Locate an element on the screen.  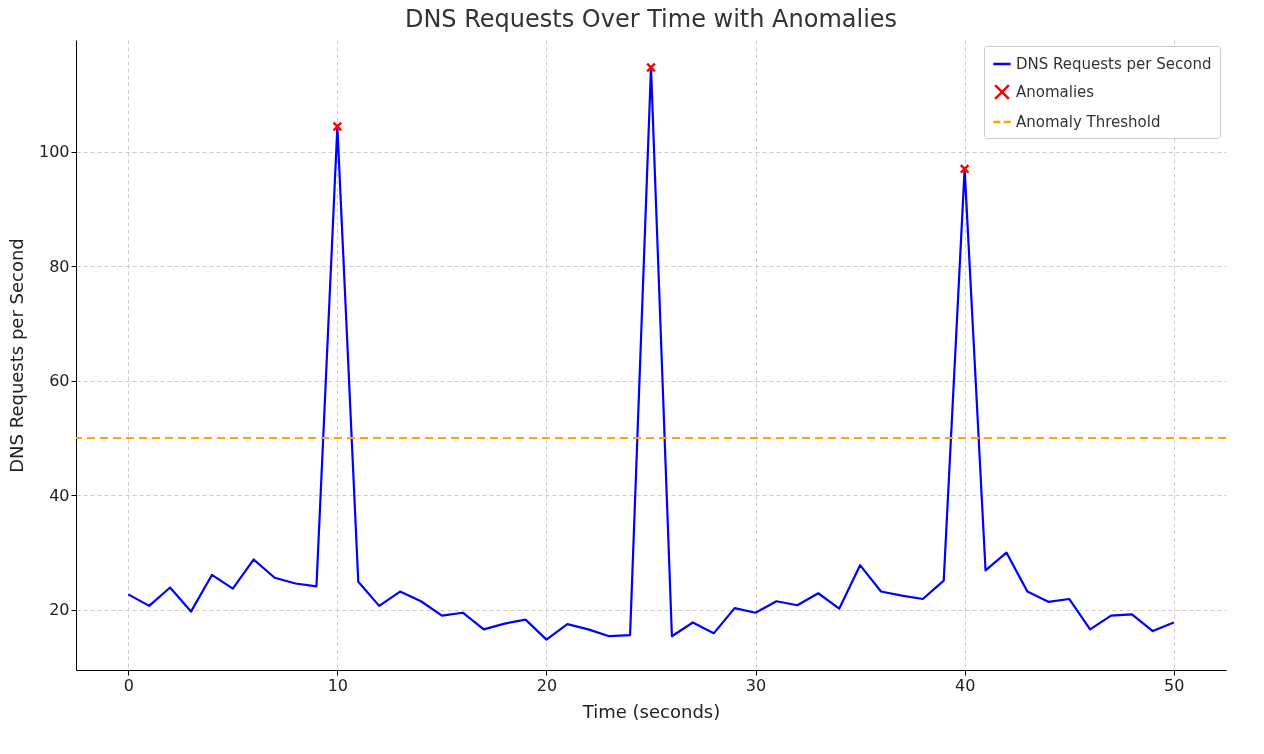
y-tick-label: 40 is located at coordinates (59, 495).